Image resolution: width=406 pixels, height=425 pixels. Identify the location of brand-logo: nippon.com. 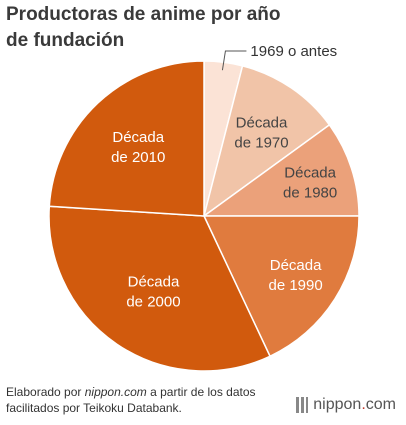
(345, 405).